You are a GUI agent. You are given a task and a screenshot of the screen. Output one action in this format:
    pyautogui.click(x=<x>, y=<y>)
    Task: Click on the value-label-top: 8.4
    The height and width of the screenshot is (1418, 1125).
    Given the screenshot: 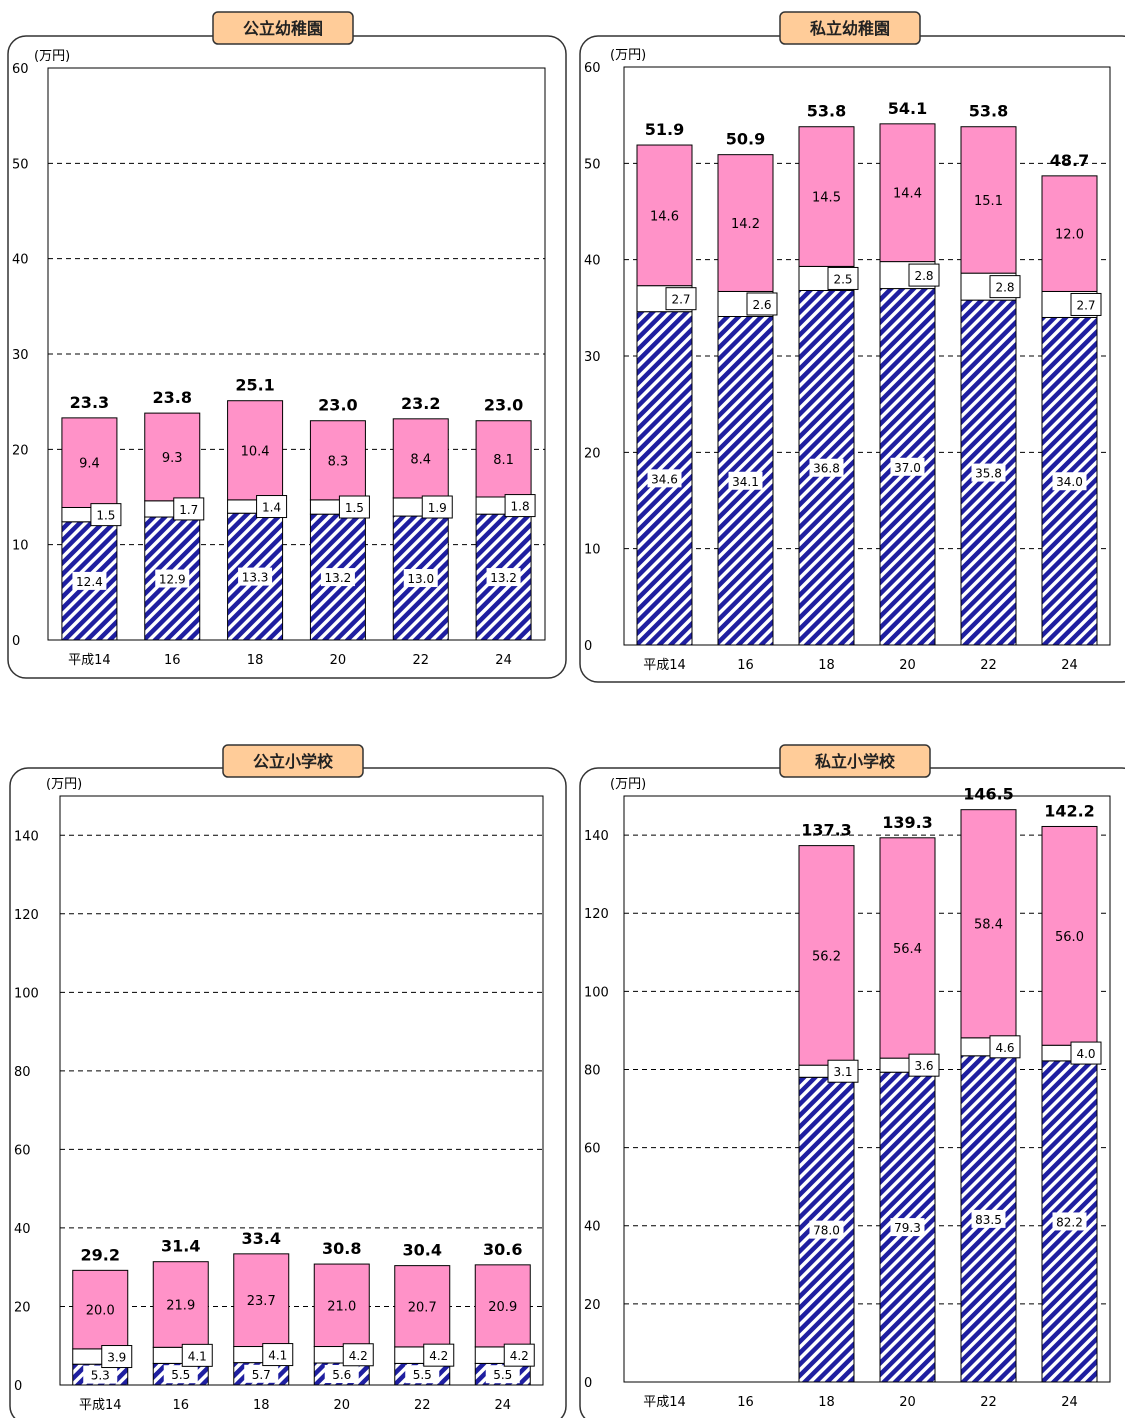 What is the action you would take?
    pyautogui.click(x=420, y=459)
    